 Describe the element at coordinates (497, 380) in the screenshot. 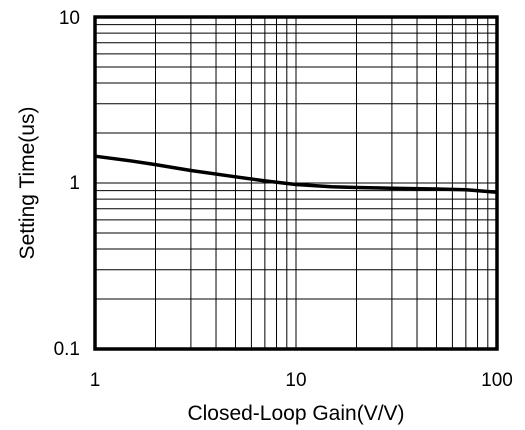

I see `x-tick-label: 100` at that location.